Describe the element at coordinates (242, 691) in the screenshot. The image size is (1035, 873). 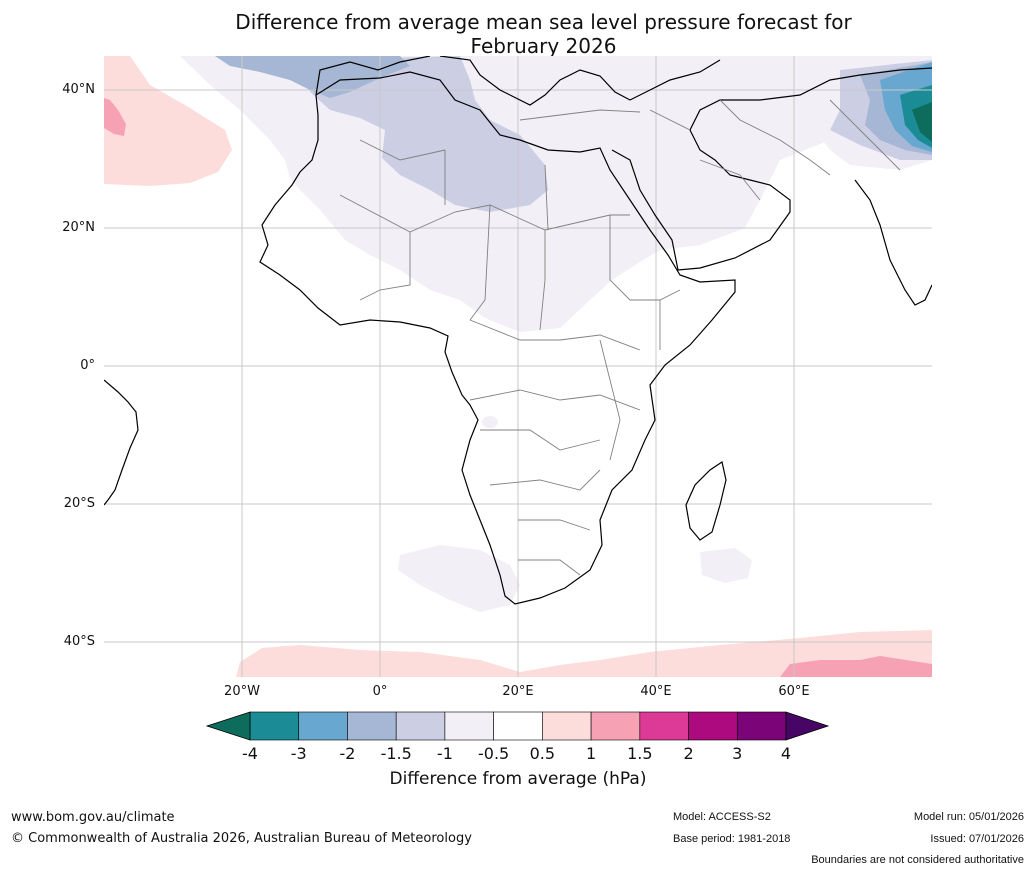
I see `lon-label-20w: 20°W` at that location.